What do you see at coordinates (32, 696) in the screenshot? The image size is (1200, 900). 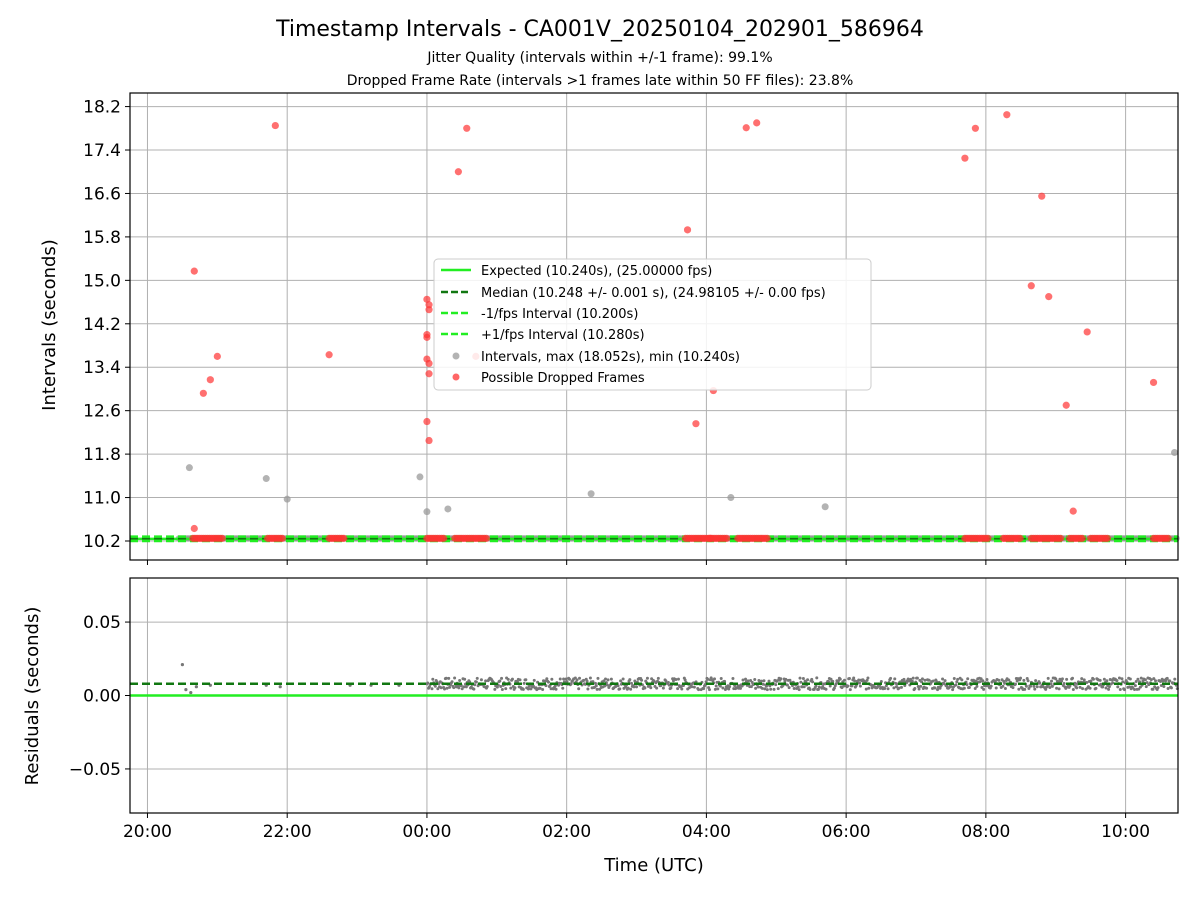 I see `residuals-y-axis-label: Residuals (seconds)` at bounding box center [32, 696].